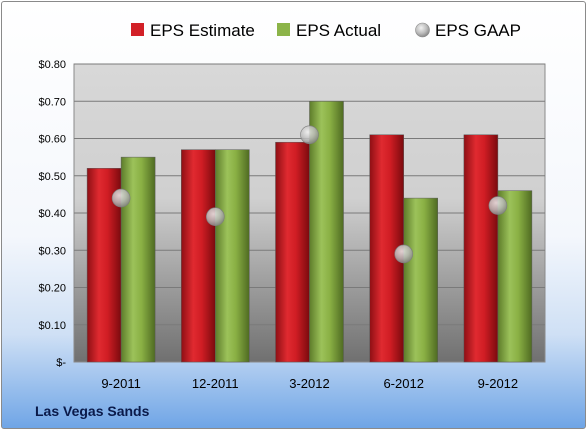  I want to click on eps-estimate-legend-swatch, so click(137, 29).